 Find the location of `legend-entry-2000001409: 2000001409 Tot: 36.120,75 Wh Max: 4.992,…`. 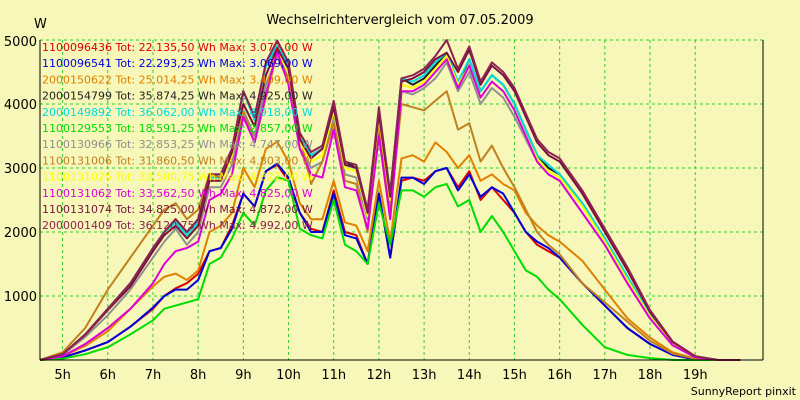

legend-entry-2000001409: 2000001409 Tot: 36.120,75 Wh Max: 4.992,… is located at coordinates (177, 225).